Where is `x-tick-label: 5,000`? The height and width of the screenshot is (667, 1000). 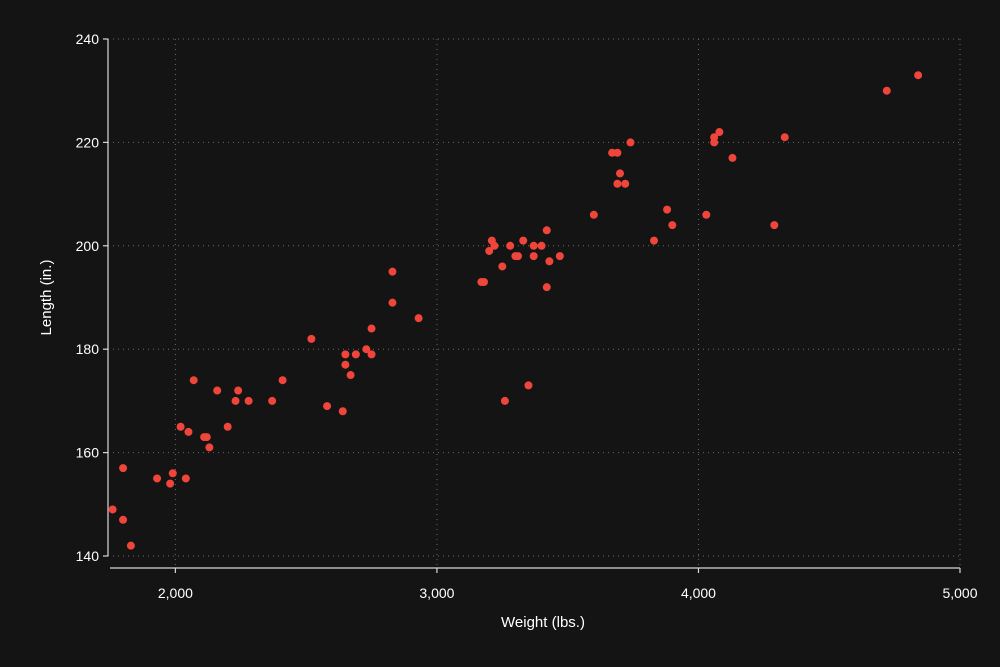 x-tick-label: 5,000 is located at coordinates (959, 593).